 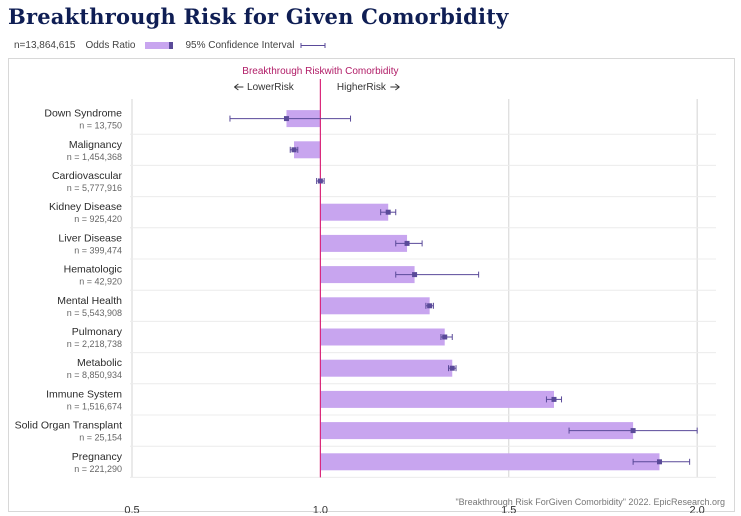 I want to click on category-label: Down Syndrome, so click(x=83, y=114).